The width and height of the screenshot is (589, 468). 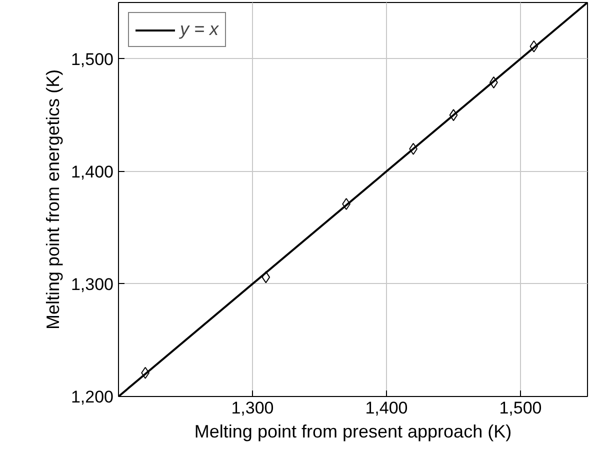 What do you see at coordinates (386, 408) in the screenshot?
I see `x-tick-label: 1,400` at bounding box center [386, 408].